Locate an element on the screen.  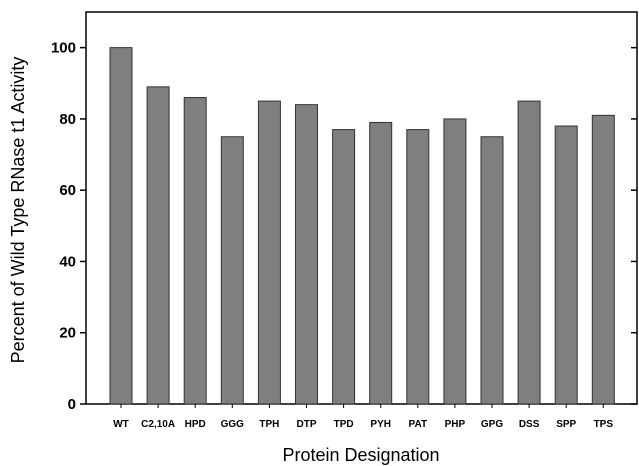
bar-dss is located at coordinates (529, 252).